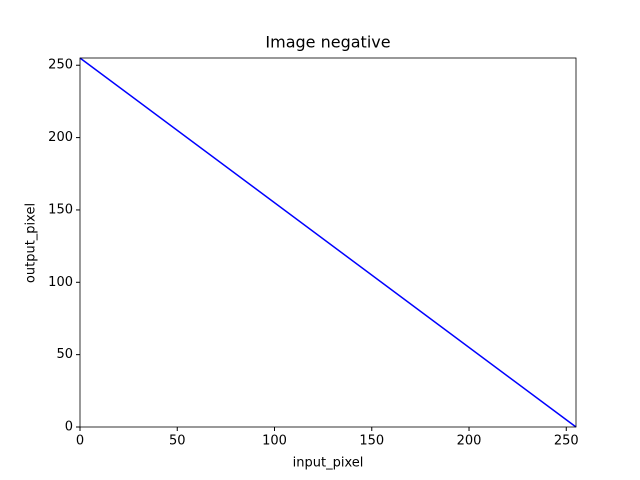  I want to click on x-tick-label: 100, so click(274, 441).